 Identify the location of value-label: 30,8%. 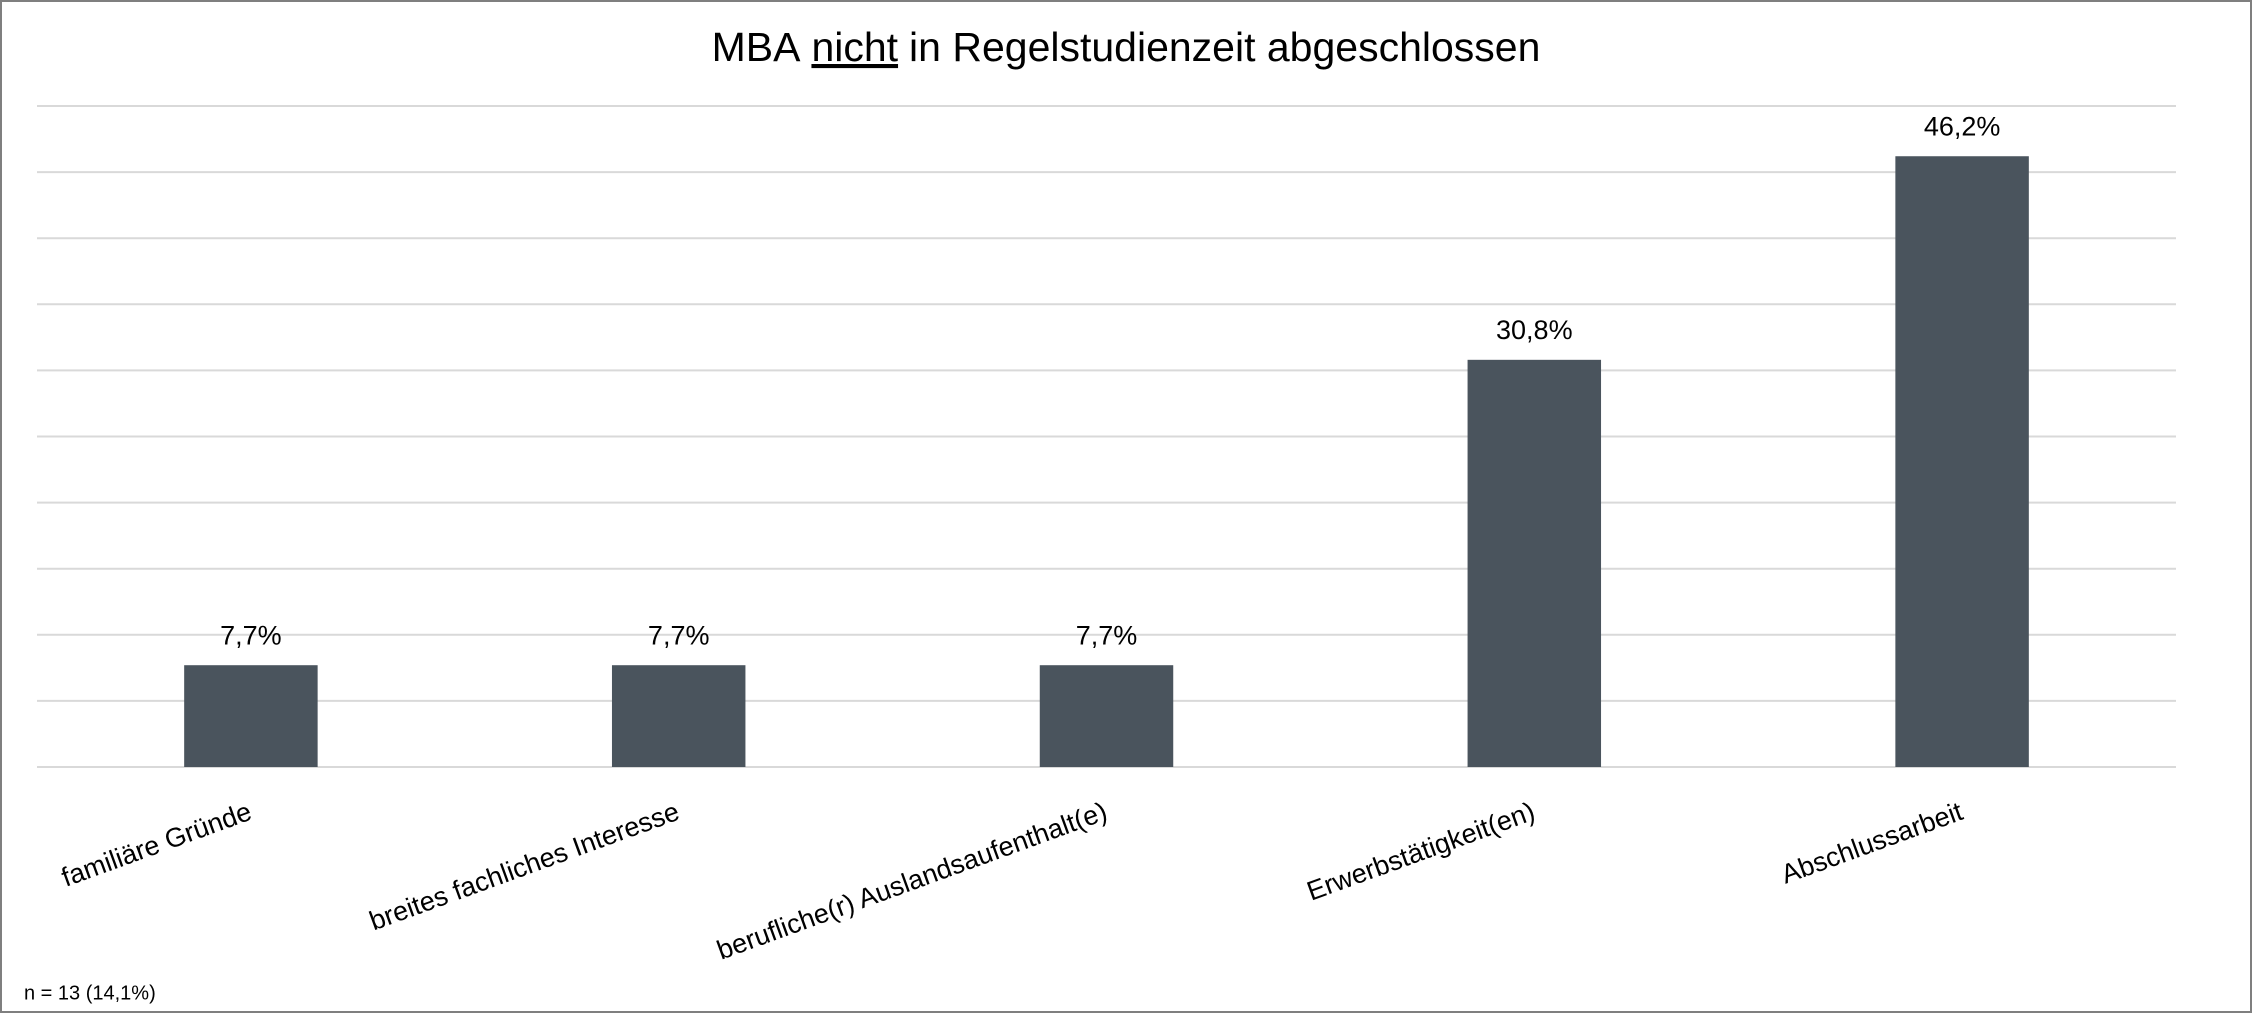
(1534, 330).